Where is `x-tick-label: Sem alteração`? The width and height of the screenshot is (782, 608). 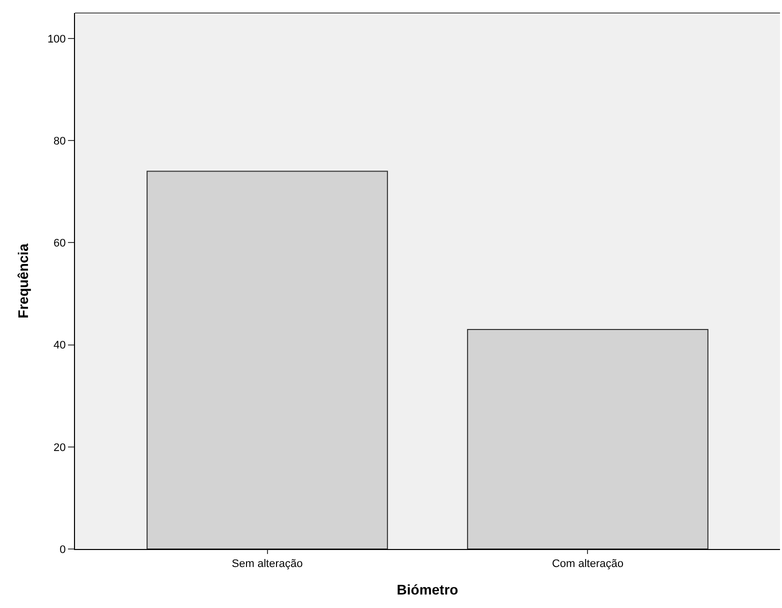 x-tick-label: Sem alteração is located at coordinates (267, 564).